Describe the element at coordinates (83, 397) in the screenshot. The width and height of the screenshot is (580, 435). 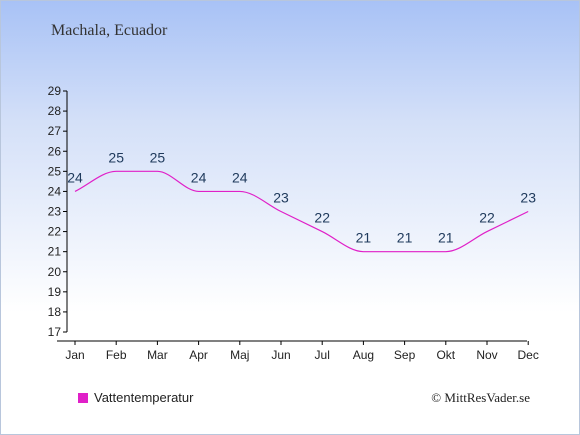
I see `legend-swatch` at that location.